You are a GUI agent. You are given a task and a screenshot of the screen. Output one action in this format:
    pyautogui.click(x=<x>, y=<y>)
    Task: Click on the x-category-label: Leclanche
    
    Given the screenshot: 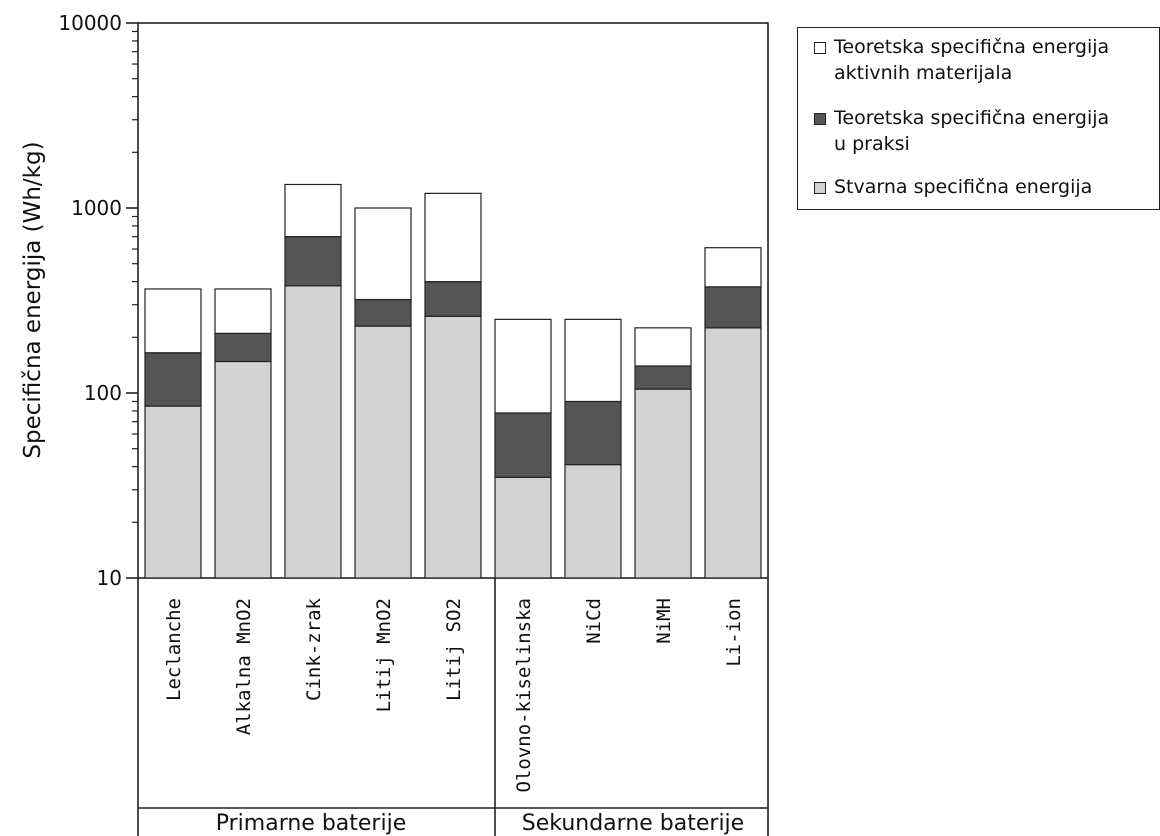 What is the action you would take?
    pyautogui.click(x=174, y=649)
    